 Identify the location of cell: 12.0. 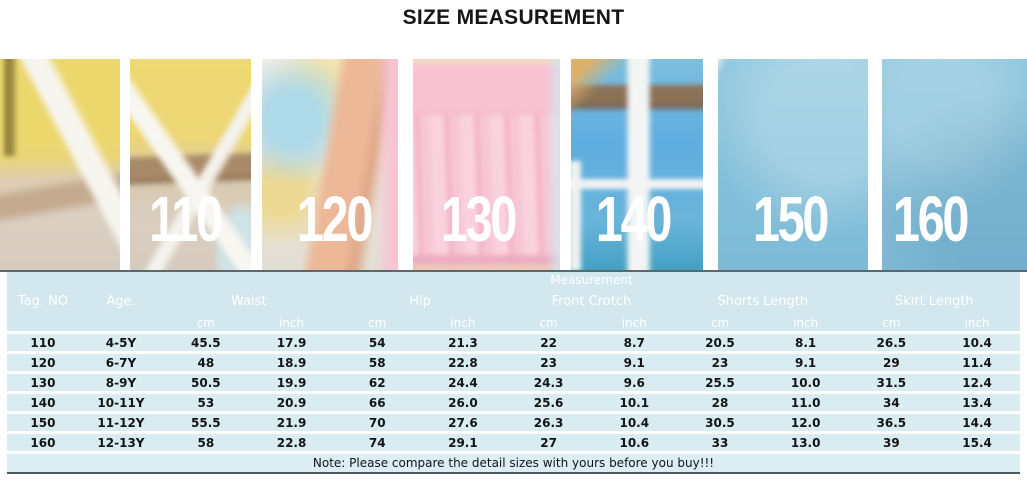
(805, 422).